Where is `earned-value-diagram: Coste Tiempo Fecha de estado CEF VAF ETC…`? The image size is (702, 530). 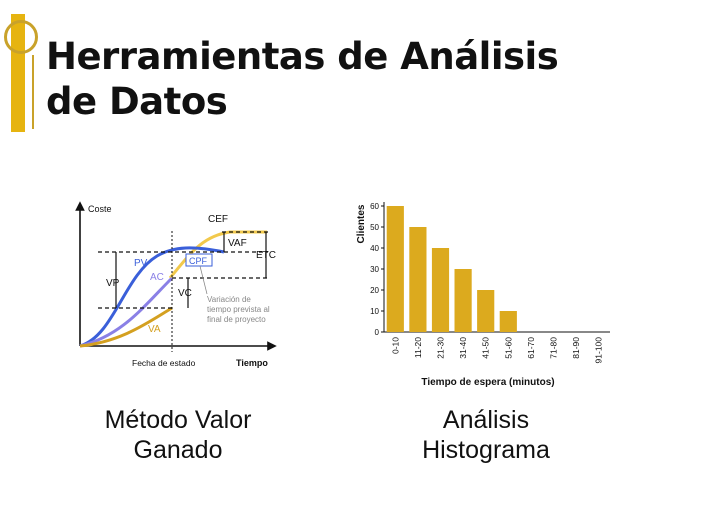
earned-value-diagram: Coste Tiempo Fecha de estado CEF VAF ETC… is located at coordinates (176, 284).